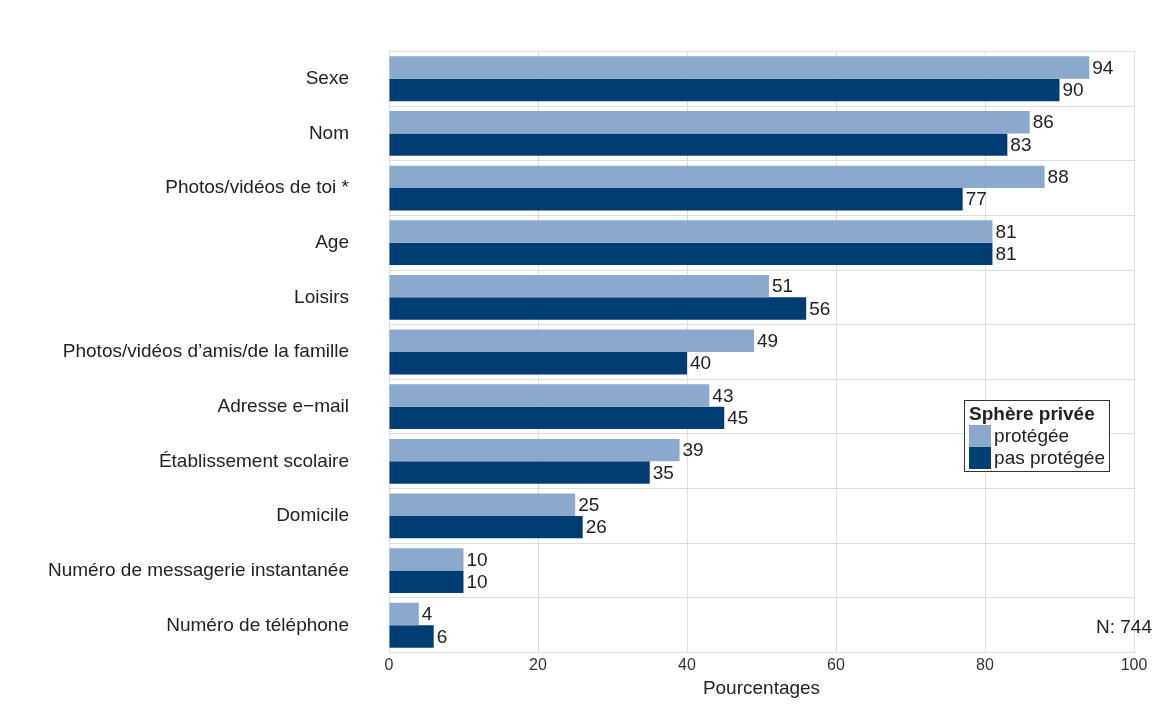 Image resolution: width=1158 pixels, height=704 pixels. Describe the element at coordinates (332, 241) in the screenshot. I see `y-tick-label: Age` at that location.